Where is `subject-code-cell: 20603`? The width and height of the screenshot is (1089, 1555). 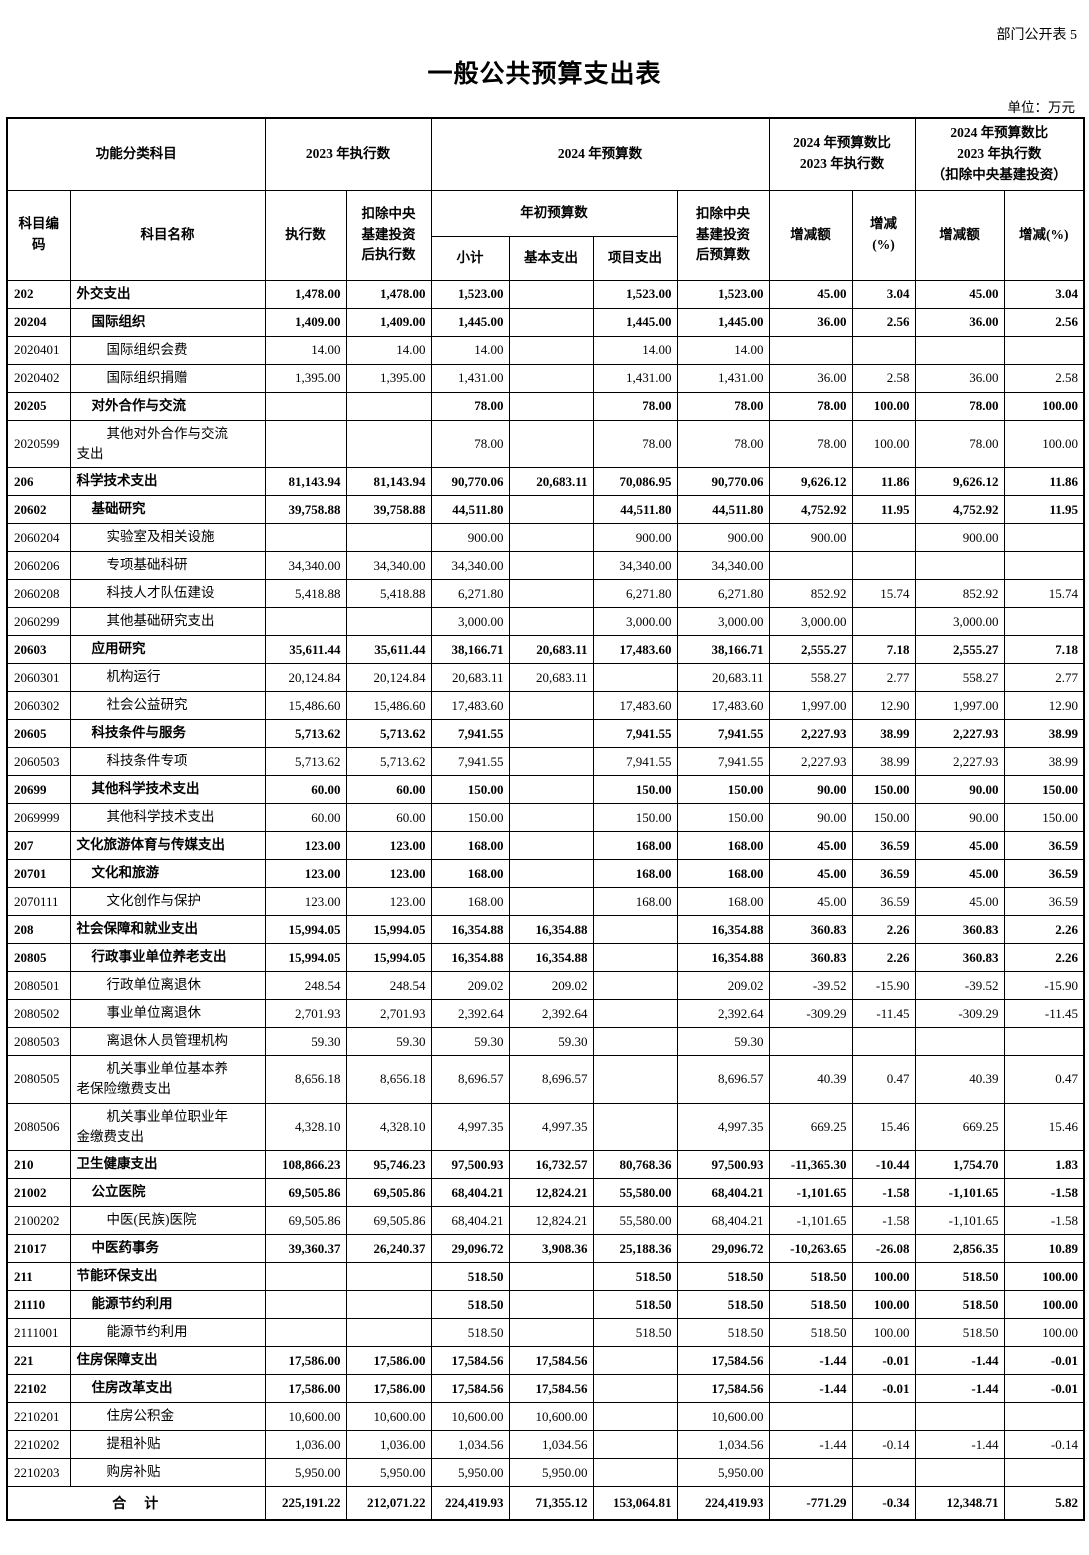 subject-code-cell: 20603 is located at coordinates (38, 649).